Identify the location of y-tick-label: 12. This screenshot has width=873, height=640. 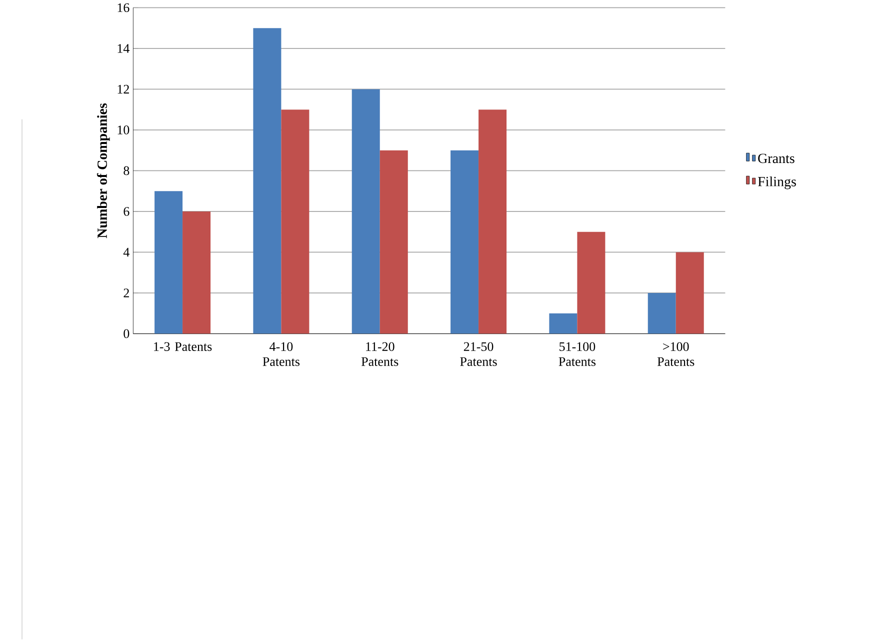
(123, 89).